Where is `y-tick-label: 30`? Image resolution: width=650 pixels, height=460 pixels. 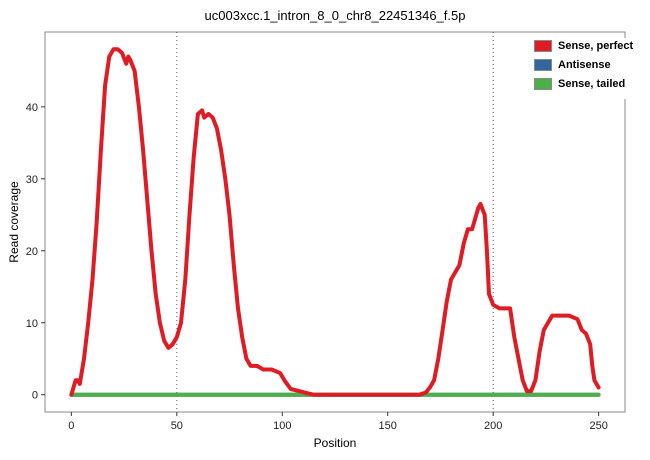
y-tick-label: 30 is located at coordinates (32, 180).